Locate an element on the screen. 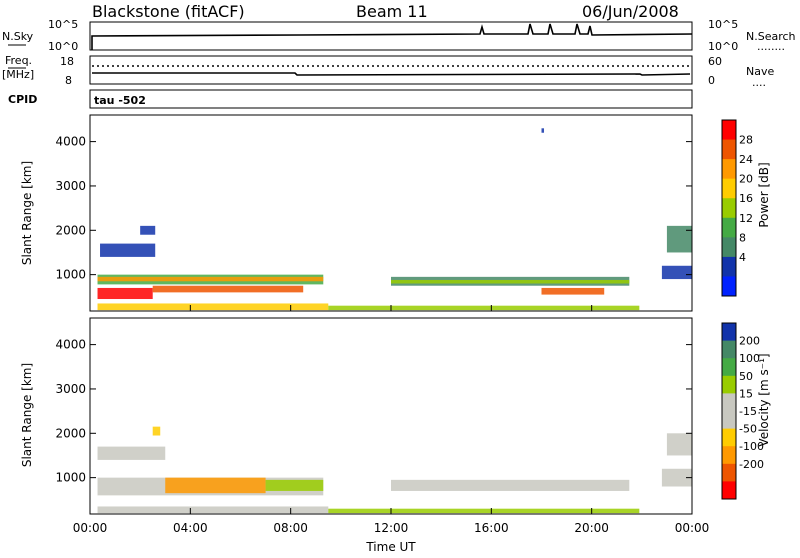  power-x-ticks is located at coordinates (391, 308).